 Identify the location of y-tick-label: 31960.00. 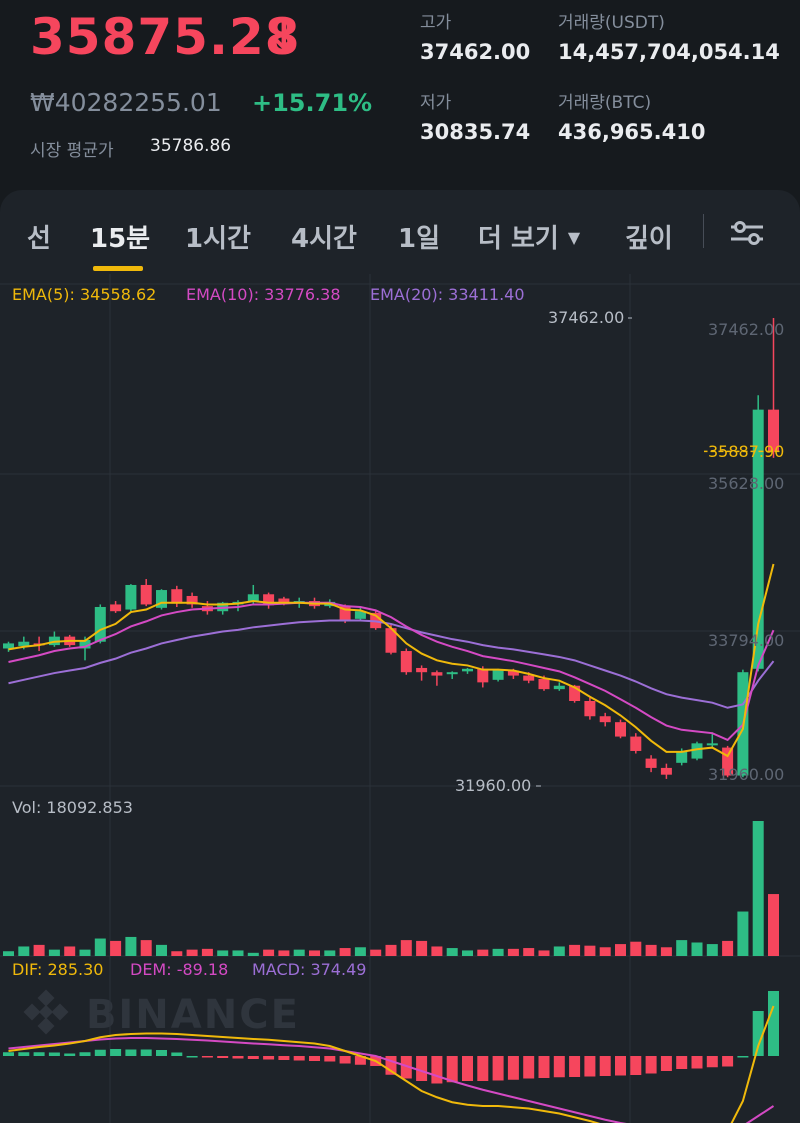
(746, 774).